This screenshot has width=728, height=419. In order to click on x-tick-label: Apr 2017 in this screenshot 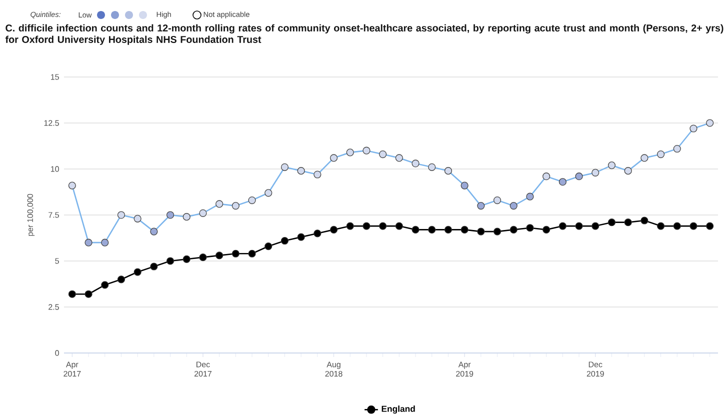, I will do `click(72, 369)`.